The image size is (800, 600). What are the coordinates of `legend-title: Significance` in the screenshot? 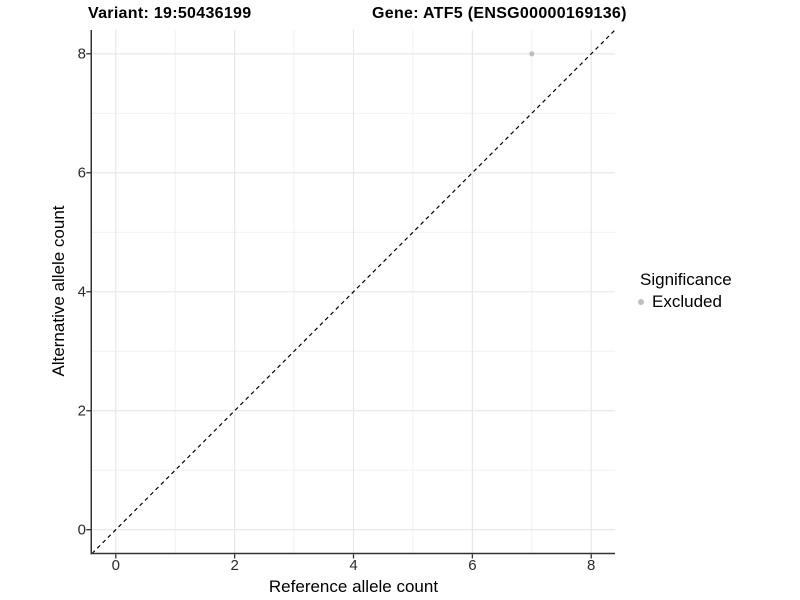 It's located at (686, 279).